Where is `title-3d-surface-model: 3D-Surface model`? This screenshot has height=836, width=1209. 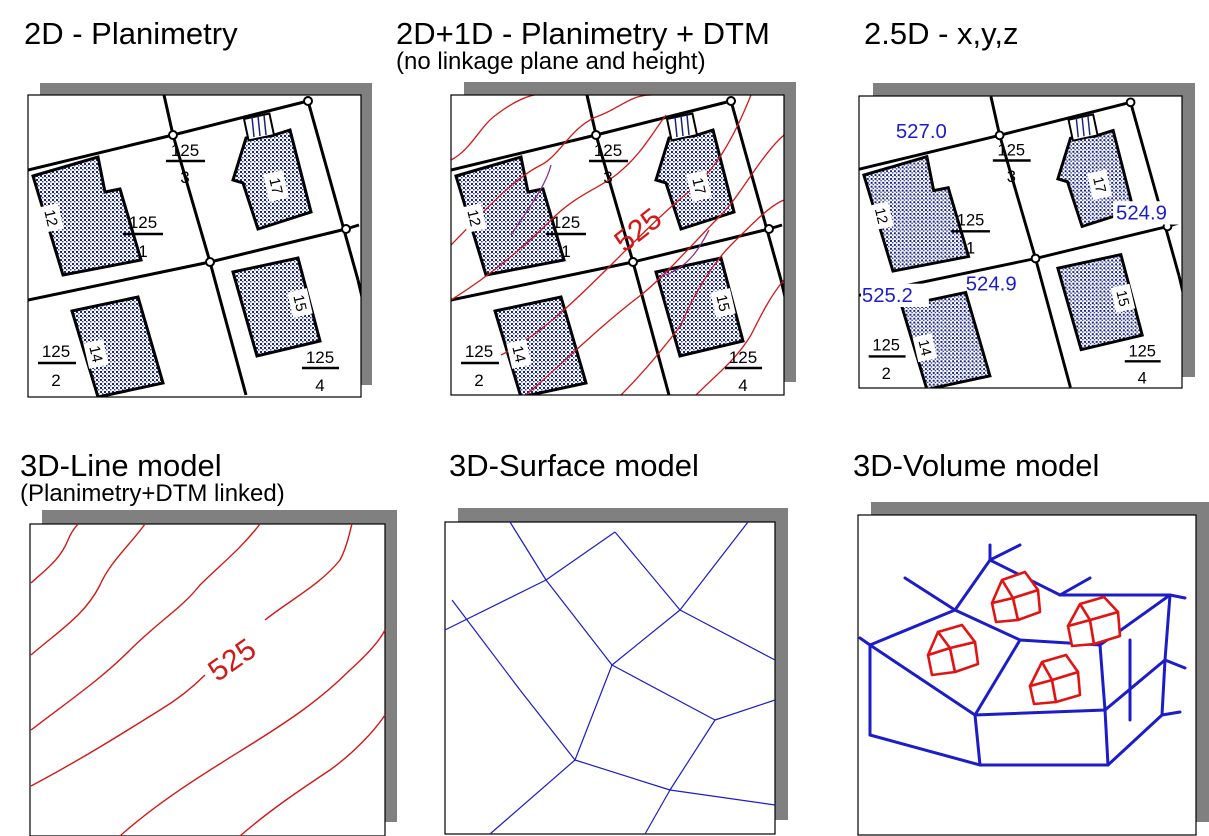
title-3d-surface-model: 3D-Surface model is located at coordinates (574, 465).